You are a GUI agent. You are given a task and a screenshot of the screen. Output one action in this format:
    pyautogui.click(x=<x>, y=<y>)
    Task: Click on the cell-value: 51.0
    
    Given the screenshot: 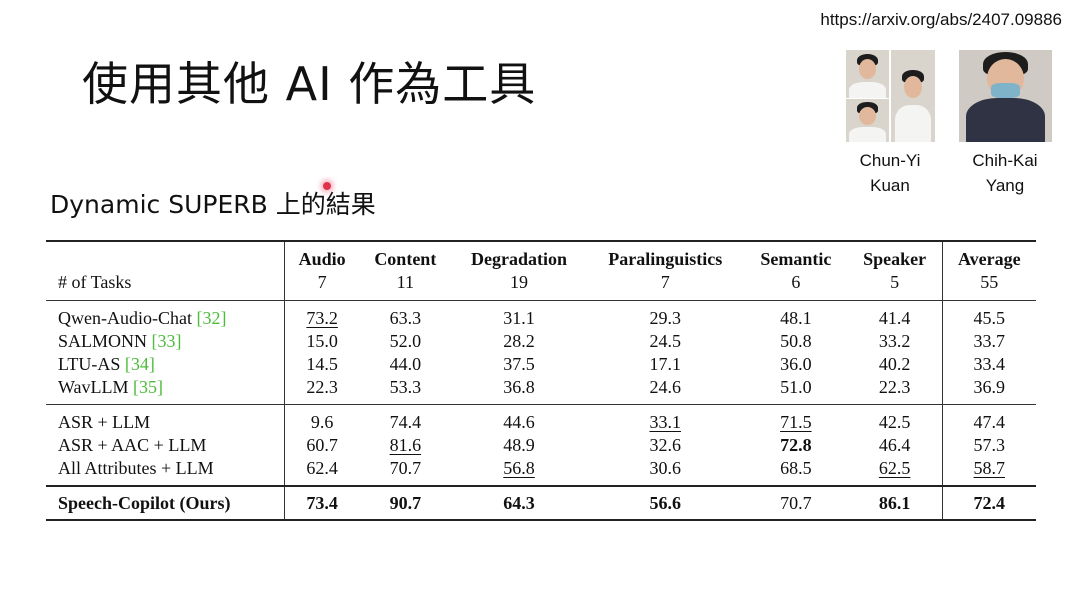 What is the action you would take?
    pyautogui.click(x=796, y=387)
    